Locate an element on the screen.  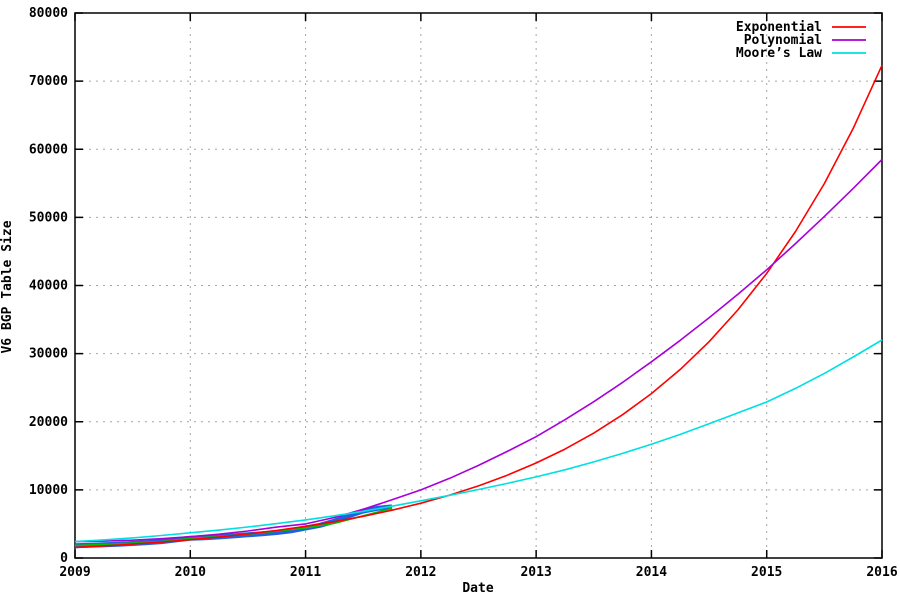
legend-label: Polynomial is located at coordinates (783, 40).